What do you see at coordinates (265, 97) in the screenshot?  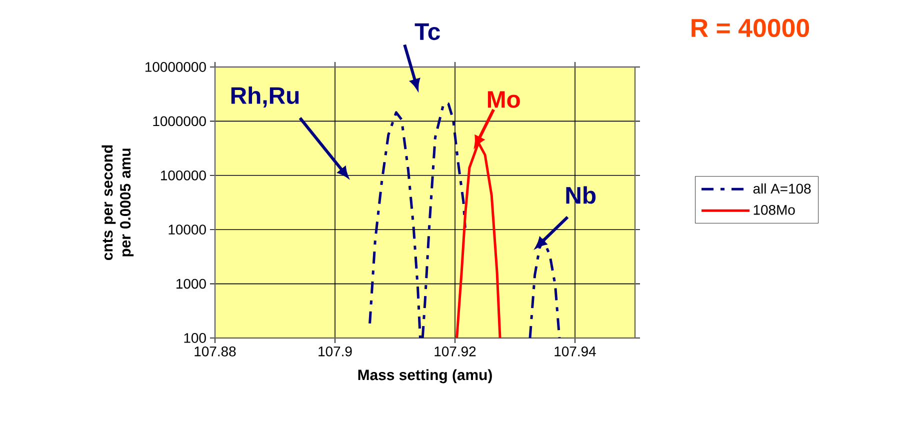 I see `annotation: Rh,Ru` at bounding box center [265, 97].